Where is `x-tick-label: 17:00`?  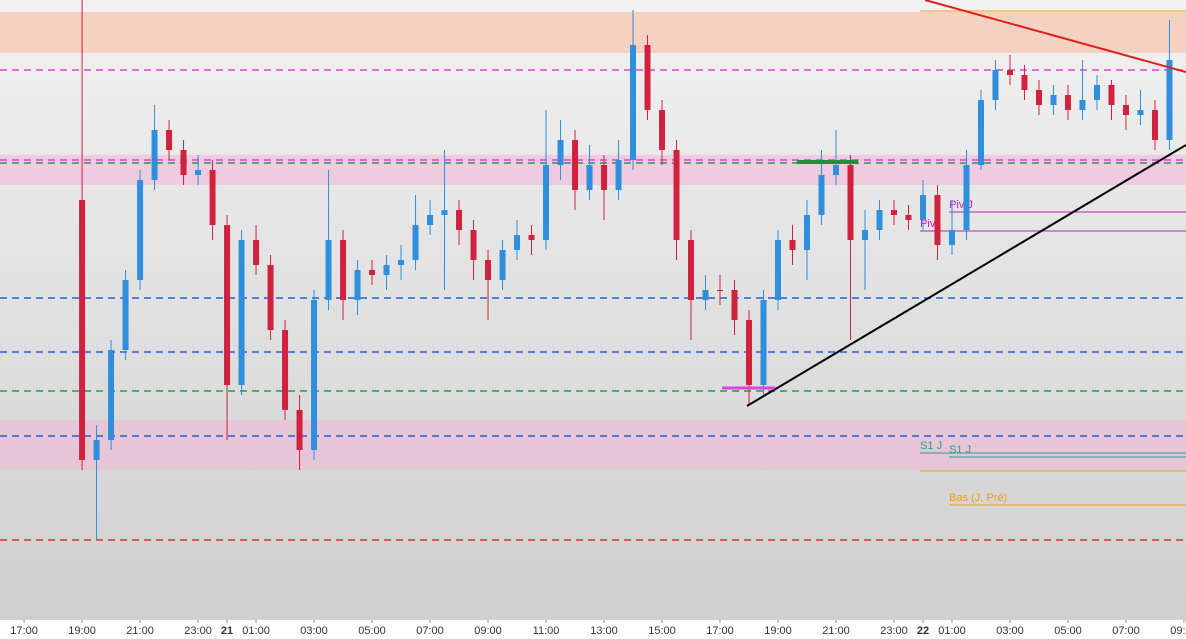 x-tick-label: 17:00 is located at coordinates (24, 631).